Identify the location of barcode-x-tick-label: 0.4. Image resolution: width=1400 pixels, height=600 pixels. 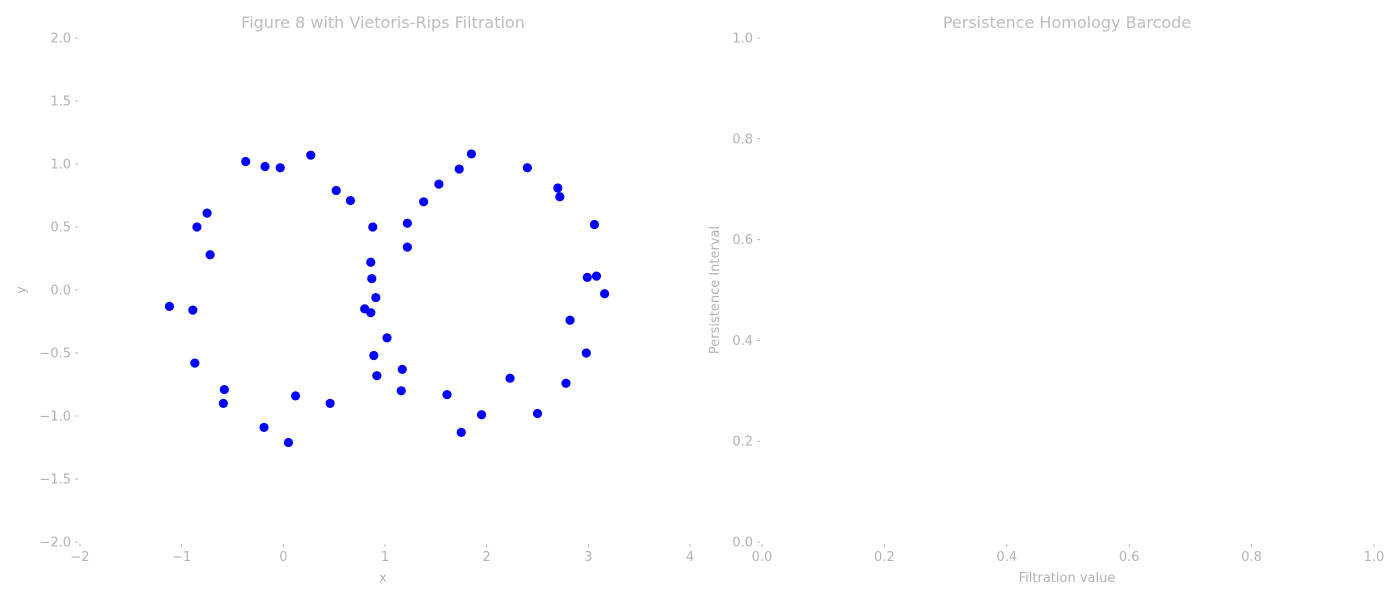
(1006, 557).